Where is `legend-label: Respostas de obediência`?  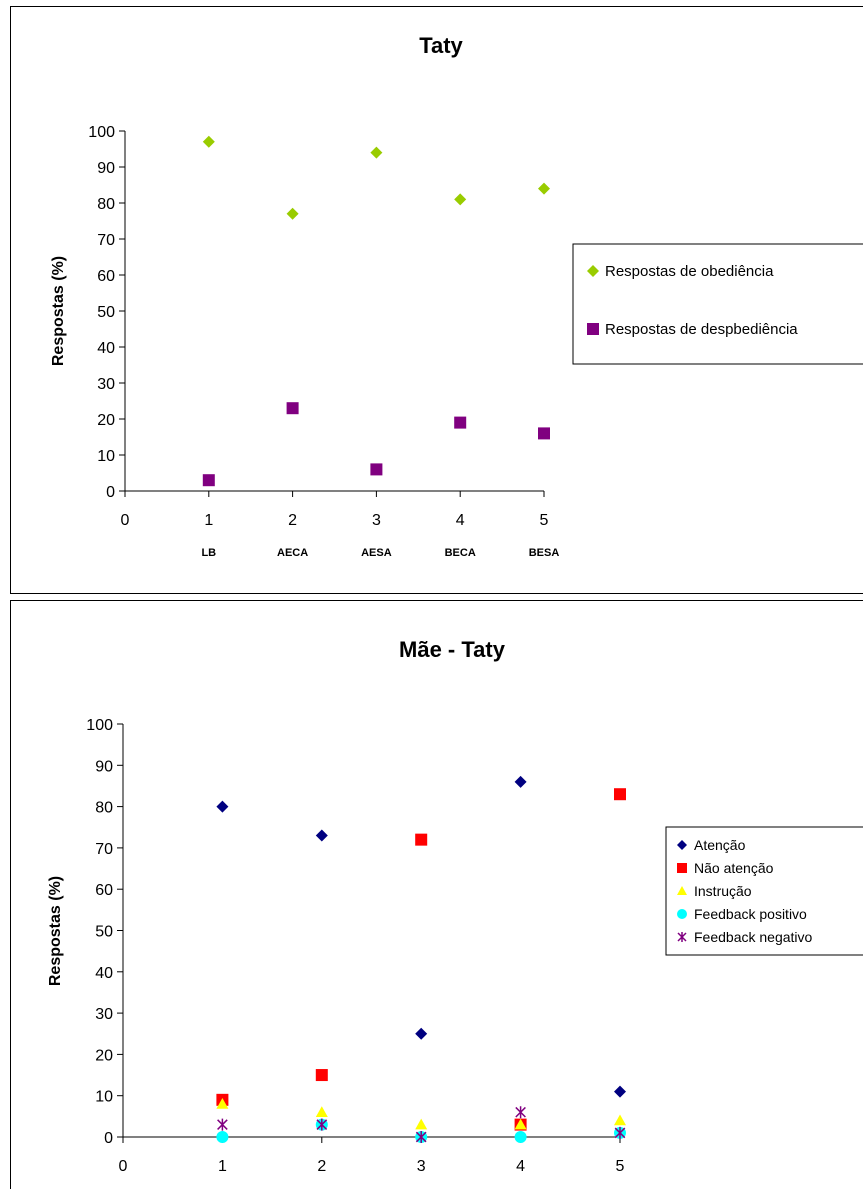
legend-label: Respostas de obediência is located at coordinates (689, 271).